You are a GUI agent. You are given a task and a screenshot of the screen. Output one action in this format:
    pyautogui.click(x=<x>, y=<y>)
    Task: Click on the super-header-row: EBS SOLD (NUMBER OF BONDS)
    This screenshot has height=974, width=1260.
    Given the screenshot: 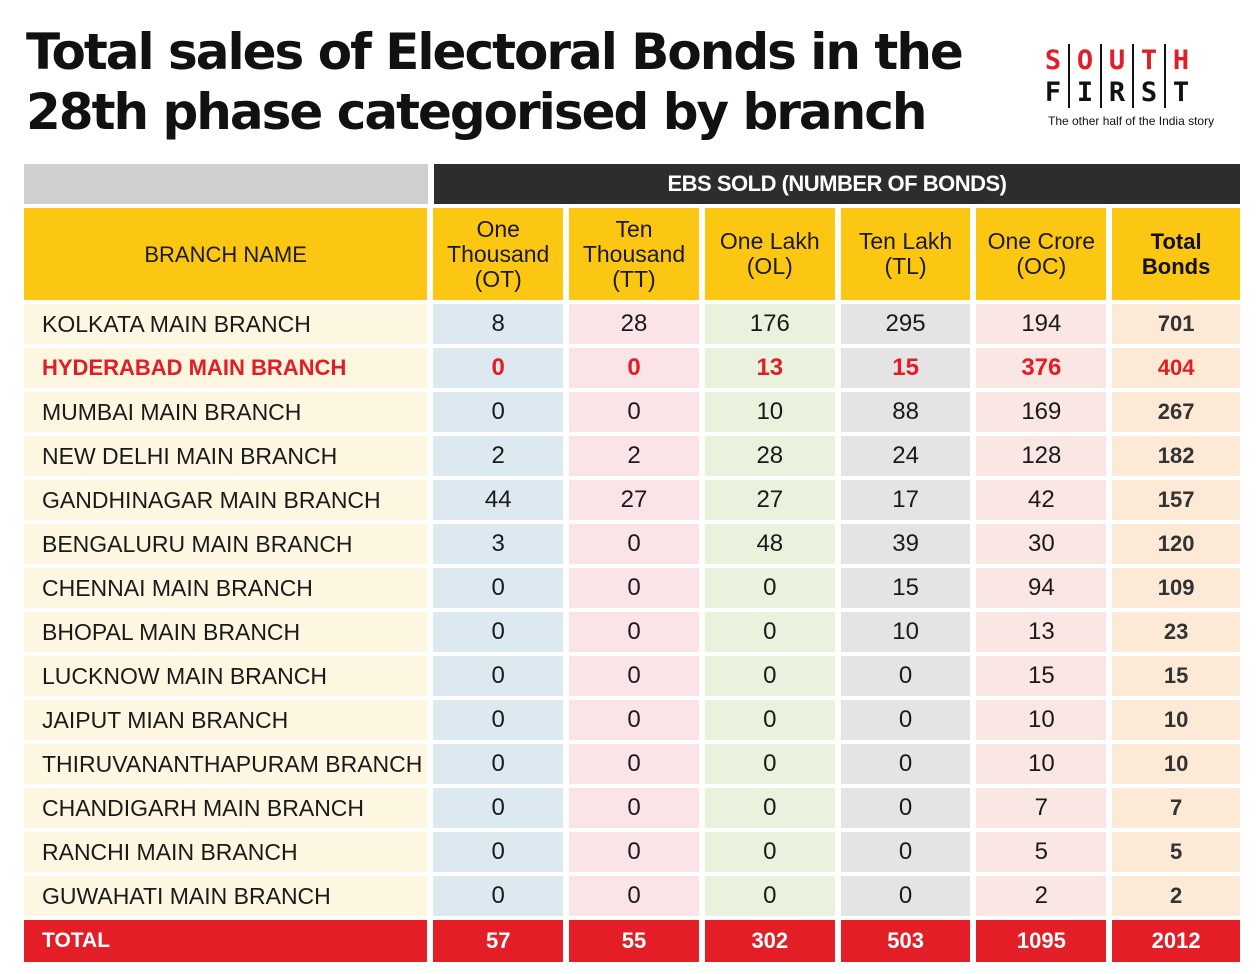 What is the action you would take?
    pyautogui.click(x=632, y=184)
    